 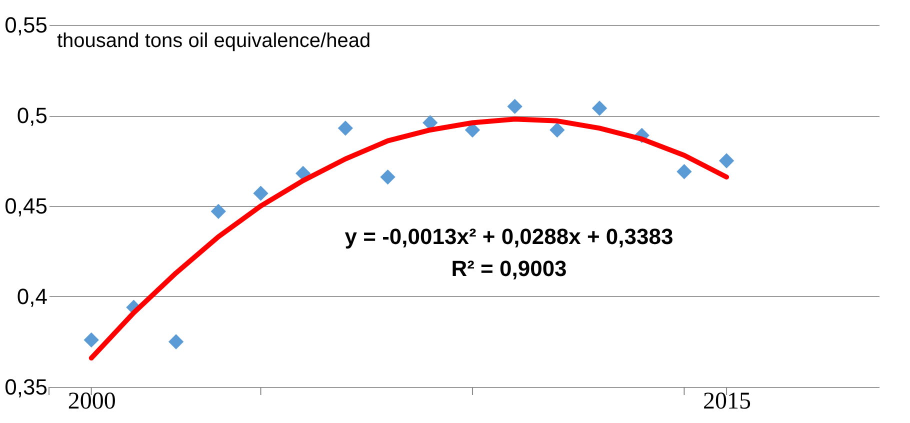 What do you see at coordinates (509, 236) in the screenshot?
I see `annotation: y = -0,0013x² + 0,0288x + 0,3383` at bounding box center [509, 236].